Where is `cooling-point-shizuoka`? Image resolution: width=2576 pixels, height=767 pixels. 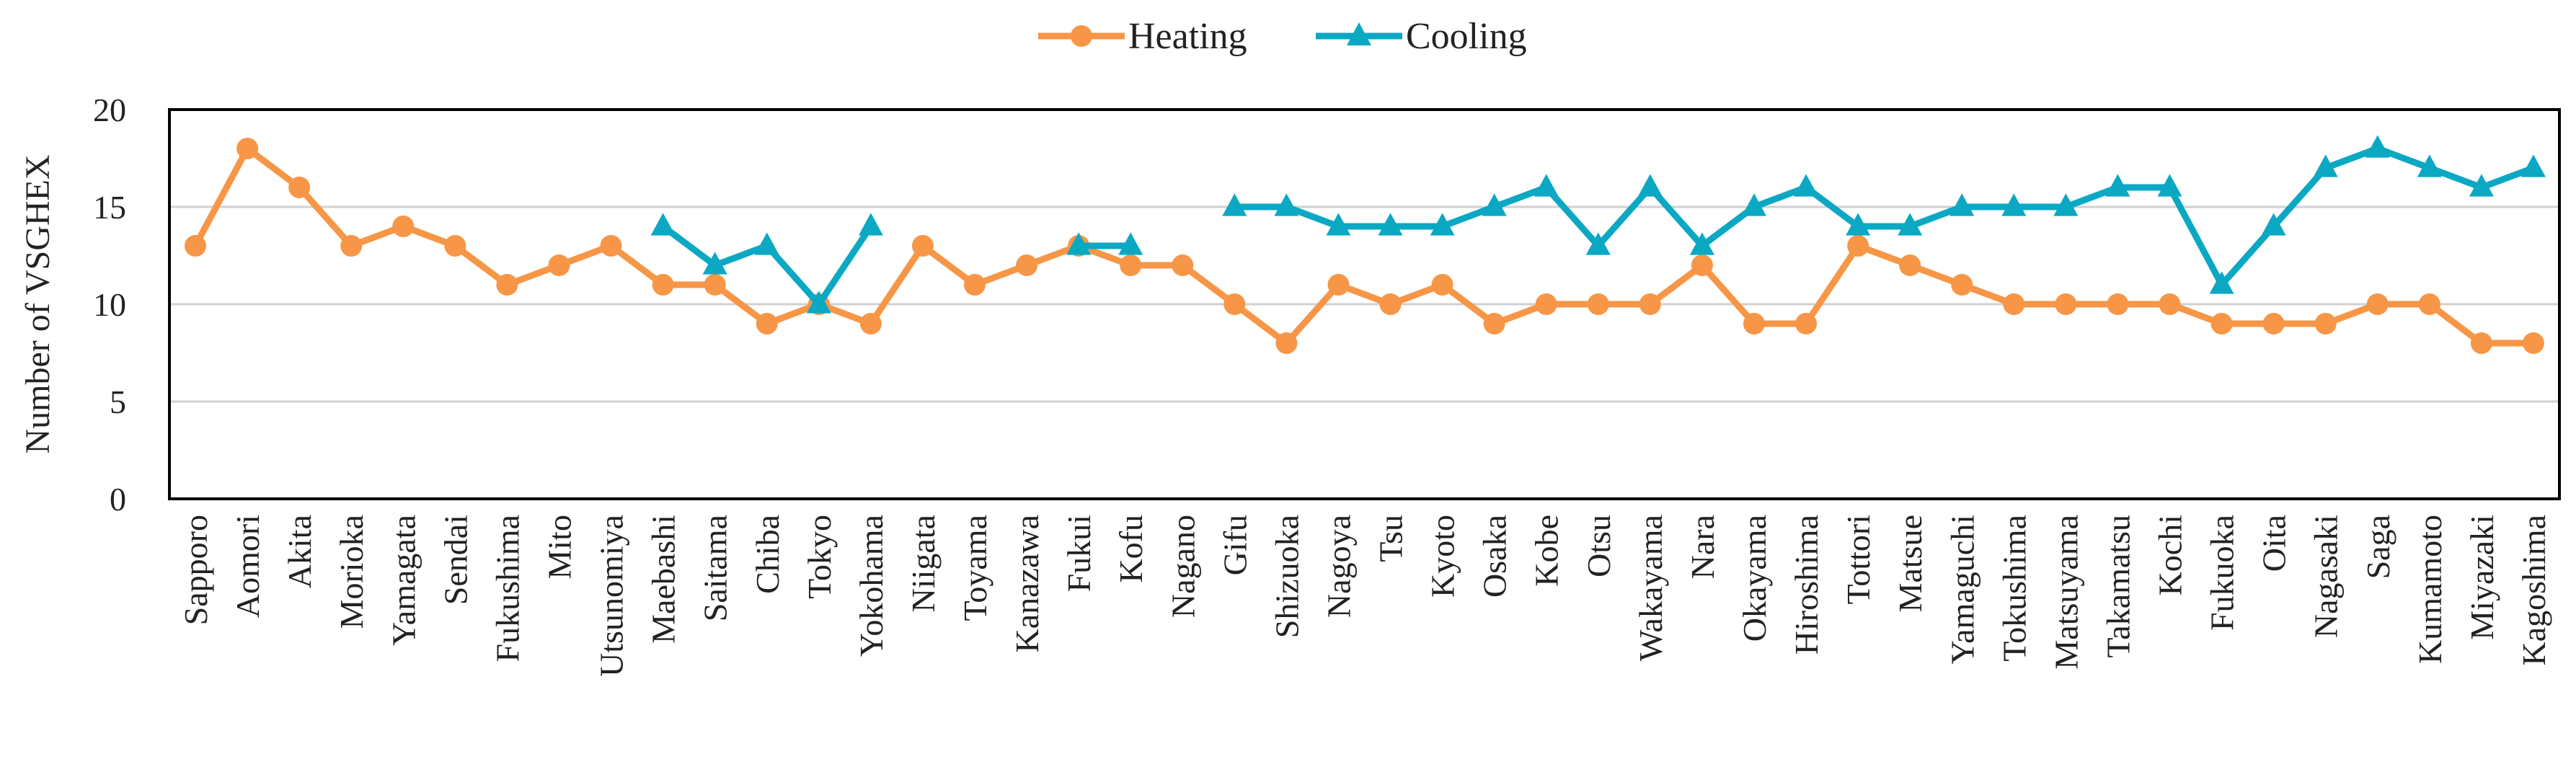
cooling-point-shizuoka is located at coordinates (1286, 204).